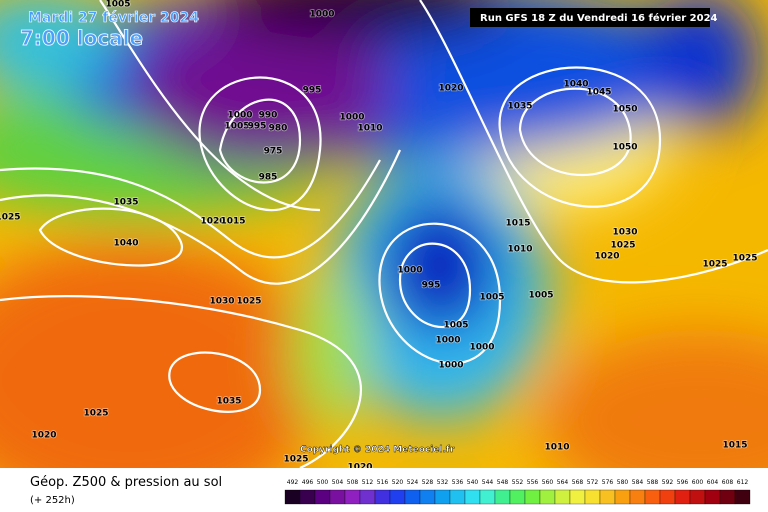 Image resolution: width=768 pixels, height=512 pixels. I want to click on footer-title: Géop. Z500 & pression au sol, so click(126, 482).